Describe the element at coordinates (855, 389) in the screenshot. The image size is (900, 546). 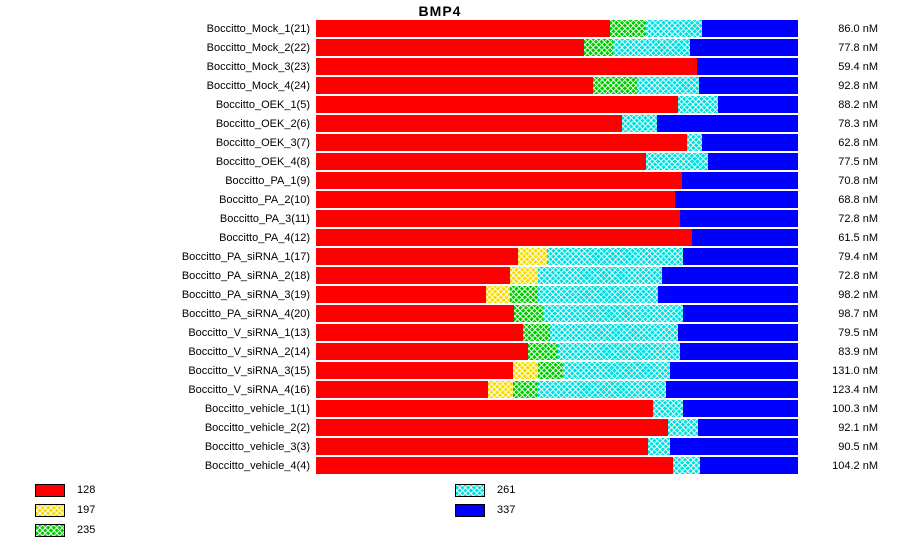
I see `row-value: 123.4 nM` at that location.